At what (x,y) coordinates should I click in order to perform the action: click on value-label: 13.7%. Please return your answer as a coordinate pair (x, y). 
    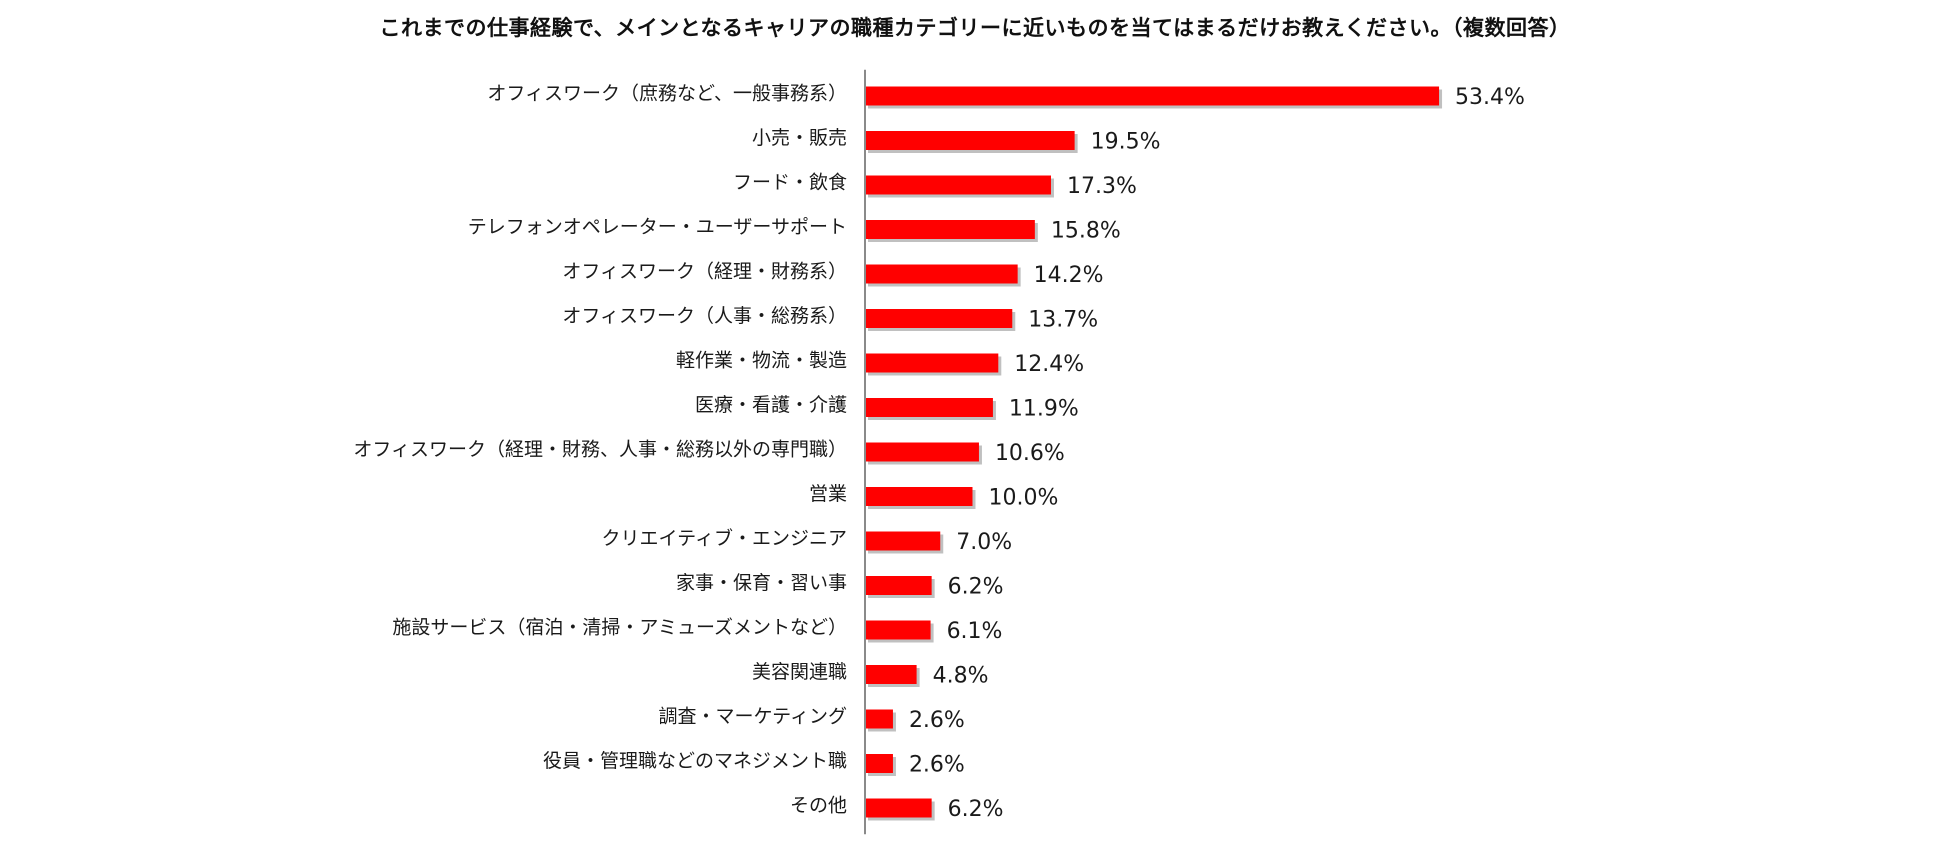
    Looking at the image, I should click on (1063, 320).